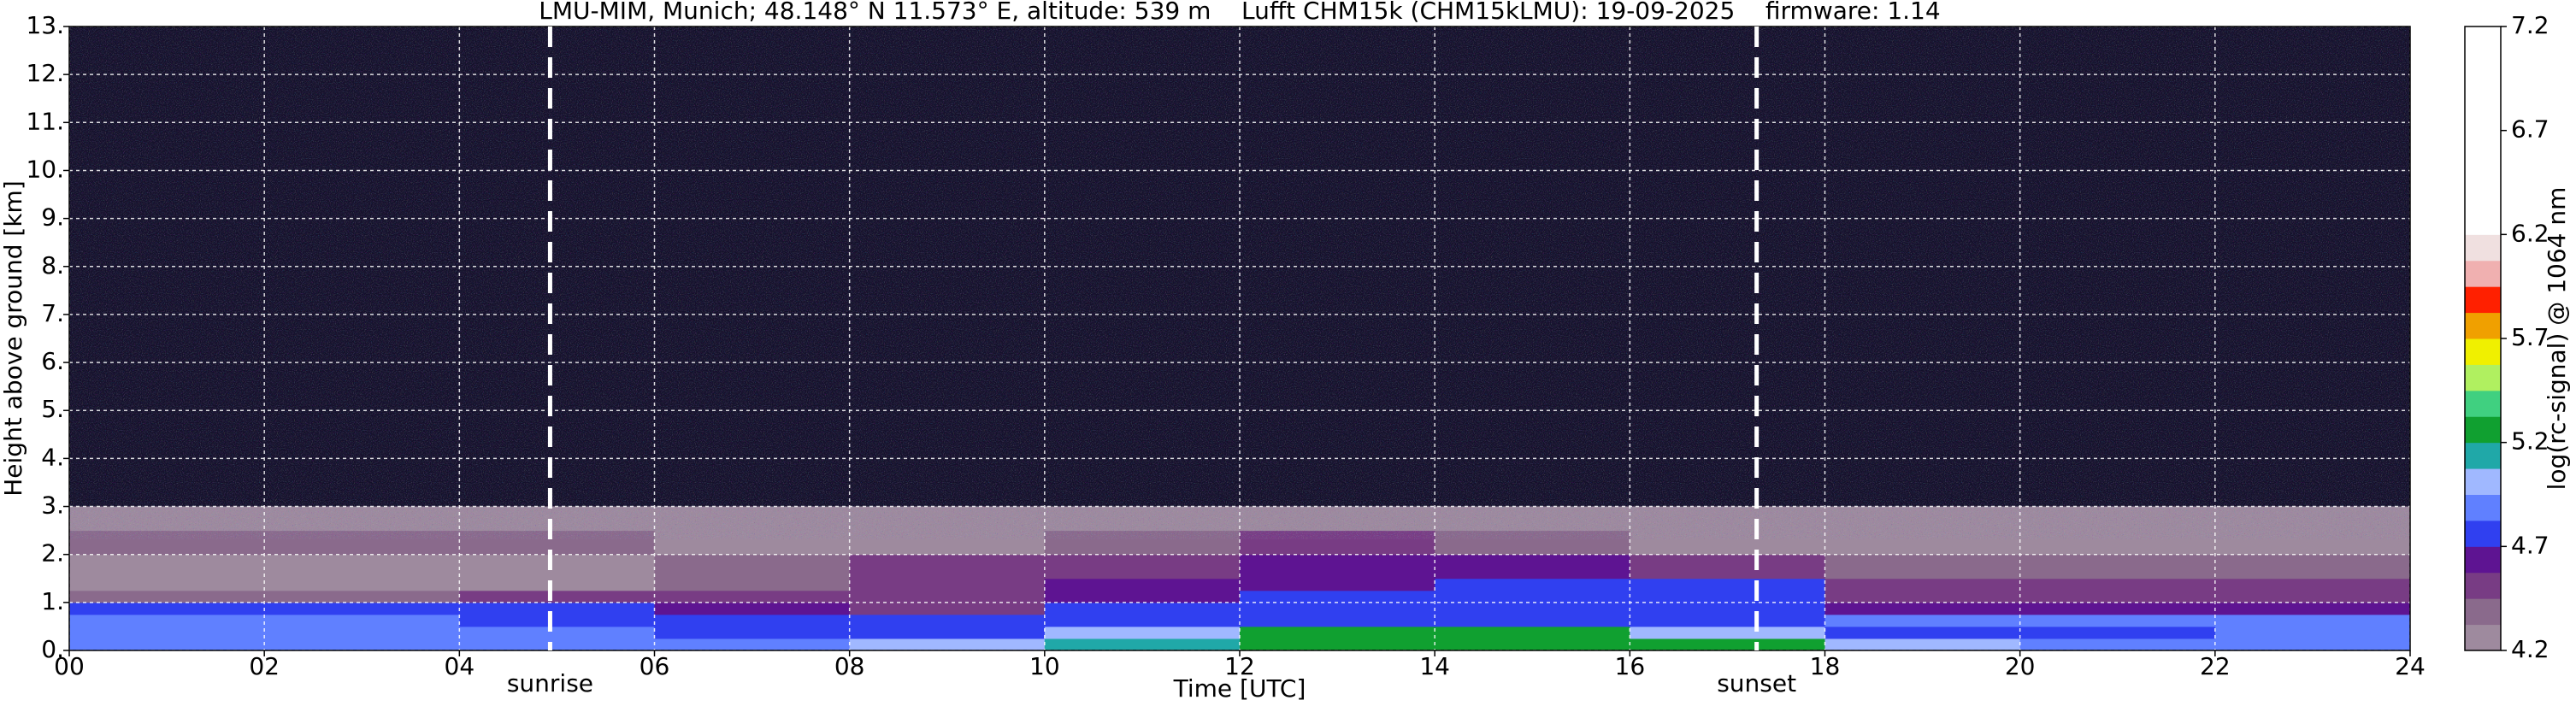  What do you see at coordinates (655, 666) in the screenshot?
I see `x-tick-label: 06` at bounding box center [655, 666].